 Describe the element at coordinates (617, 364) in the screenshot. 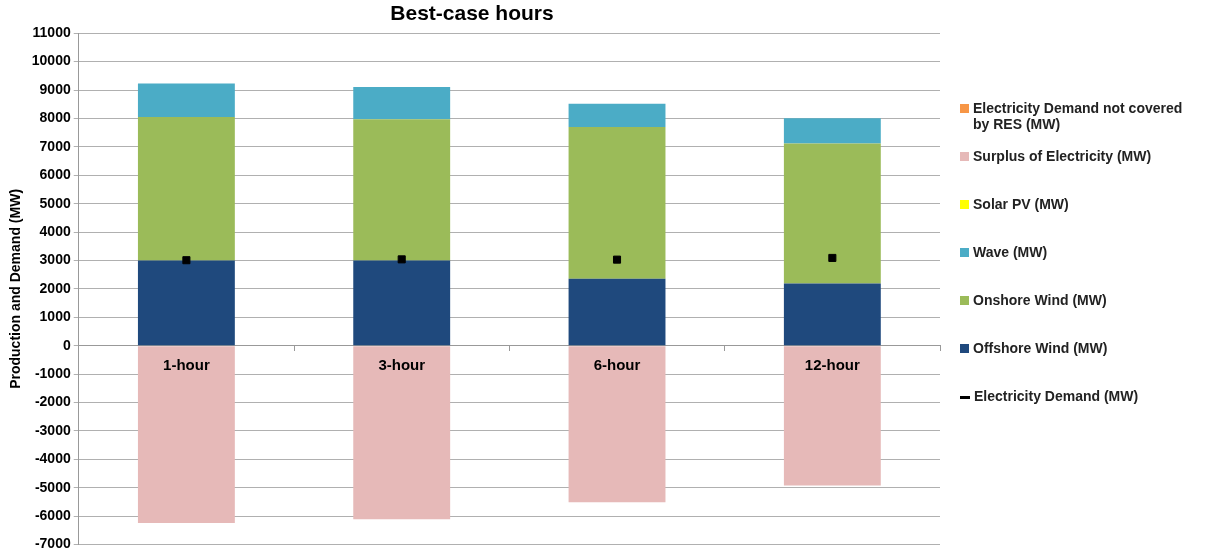

I see `x-tick-label: 6-hour` at that location.